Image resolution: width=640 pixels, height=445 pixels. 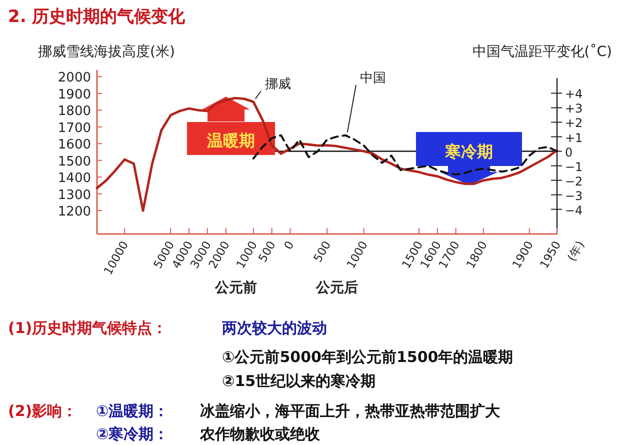 What do you see at coordinates (299, 381) in the screenshot?
I see `text: ②15世纪以来的寒冷期` at bounding box center [299, 381].